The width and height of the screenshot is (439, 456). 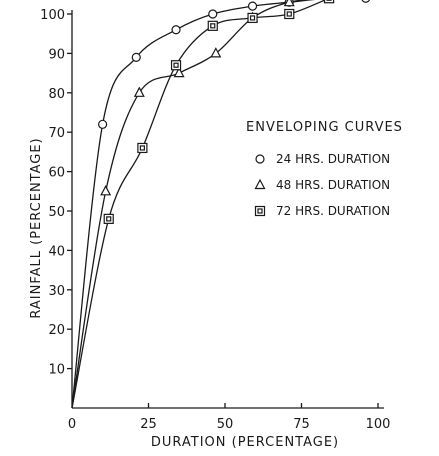 What do you see at coordinates (260, 184) in the screenshot?
I see `legend-marker-triangle` at bounding box center [260, 184].